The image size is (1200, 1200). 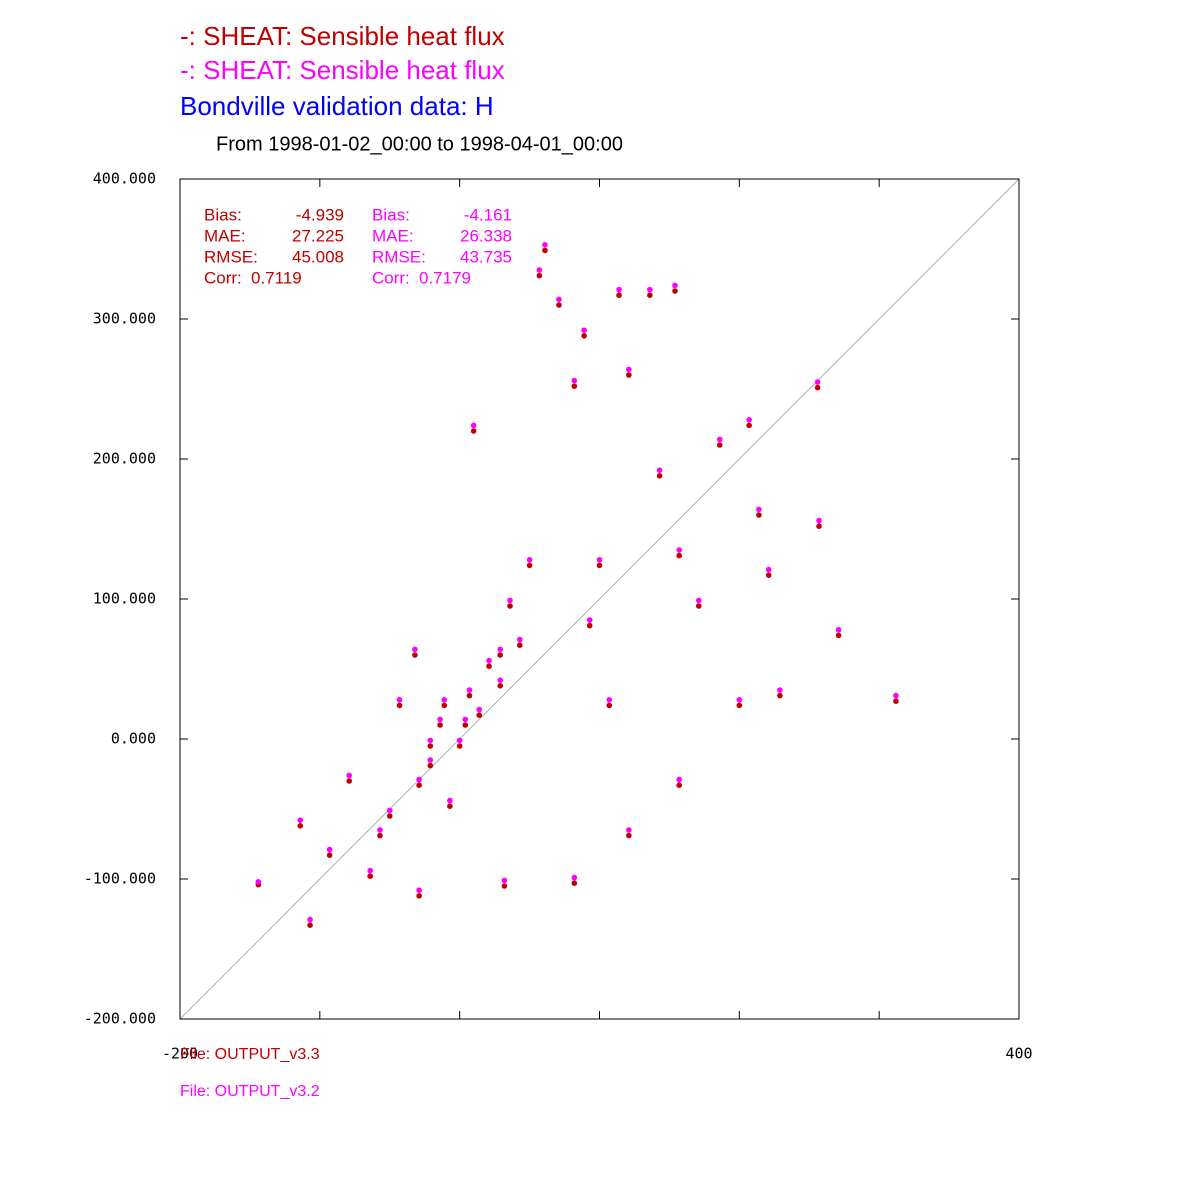 What do you see at coordinates (337, 106) in the screenshot?
I see `title-line: Bondville validation data: H` at bounding box center [337, 106].